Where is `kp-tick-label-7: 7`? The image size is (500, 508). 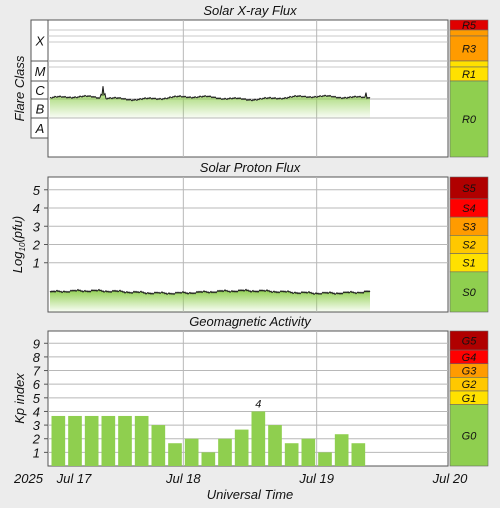
kp-tick-label-7: 7 is located at coordinates (37, 371).